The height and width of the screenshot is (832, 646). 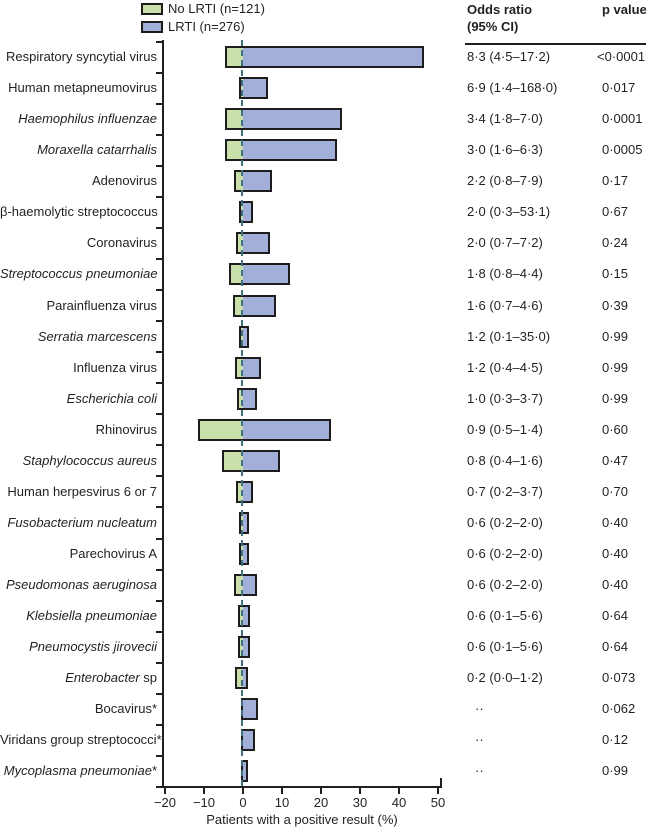 I want to click on p-value: 0·70, so click(x=615, y=491).